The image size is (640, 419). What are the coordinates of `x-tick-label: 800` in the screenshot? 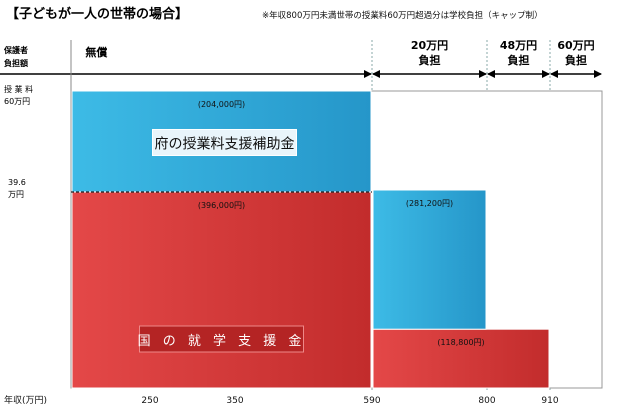 It's located at (486, 401).